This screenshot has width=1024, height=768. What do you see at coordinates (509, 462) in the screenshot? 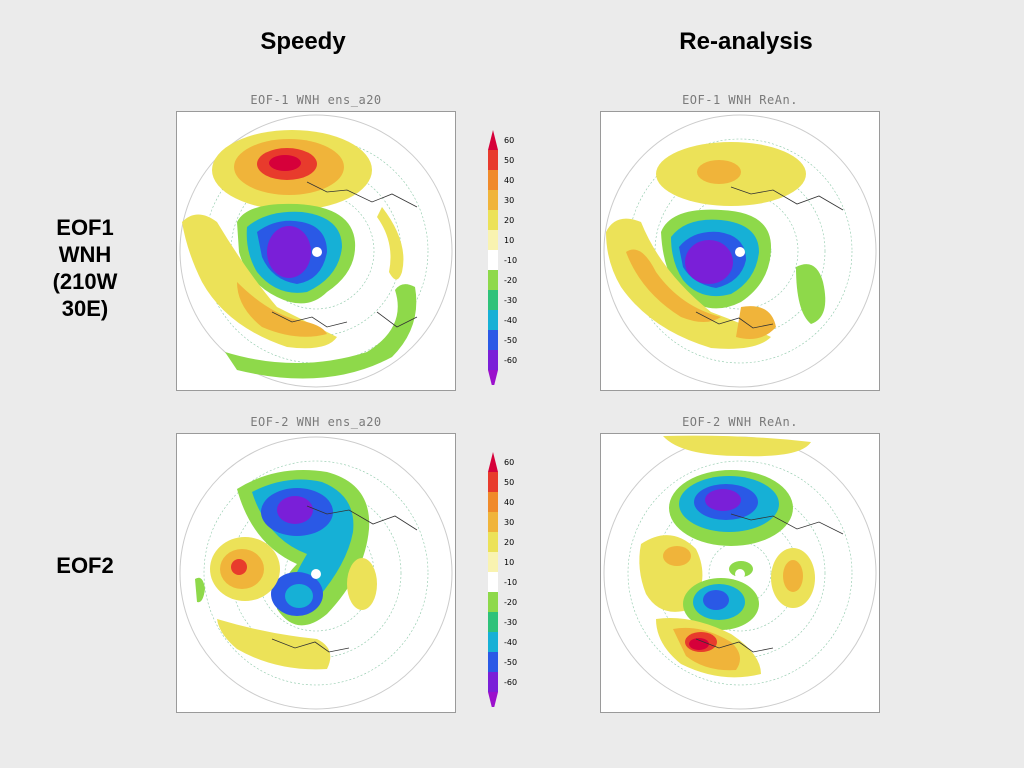
I see `colorbar-bottom-label-0: 60` at bounding box center [509, 462].